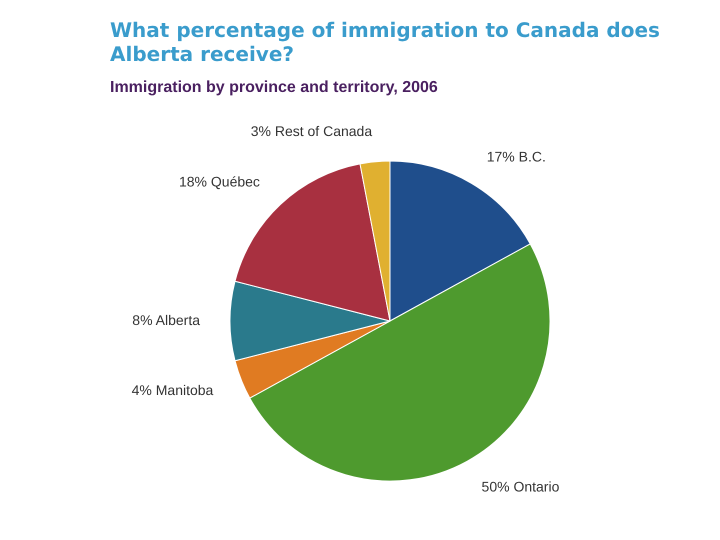 The width and height of the screenshot is (720, 540). I want to click on chart-title: What percentage of immigration to Canada does Alberta receive?, so click(385, 42).